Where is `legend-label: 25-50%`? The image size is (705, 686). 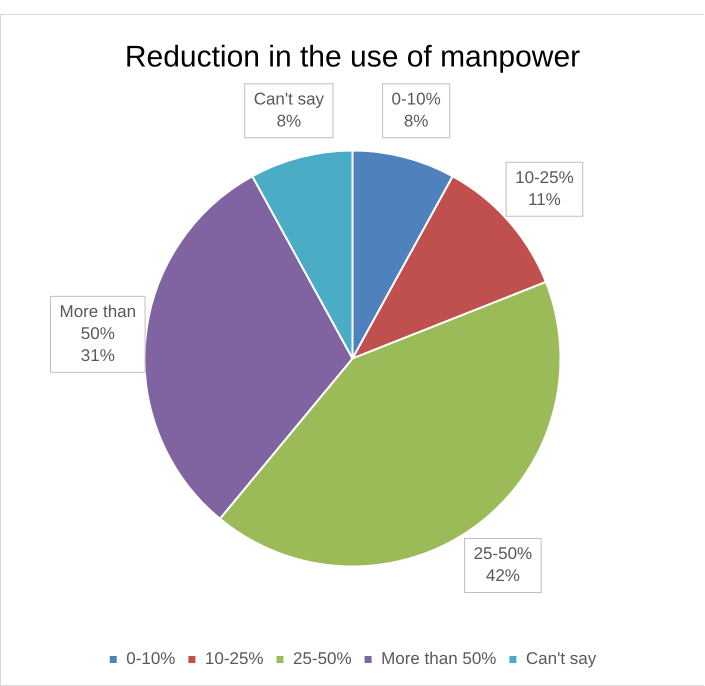 legend-label: 25-50% is located at coordinates (322, 658).